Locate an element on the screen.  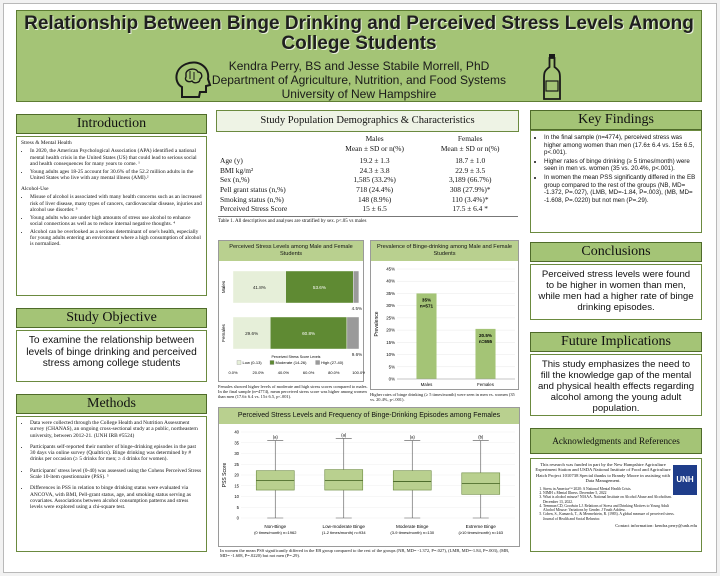
males-value: 15 ± 6.5 is located at coordinates (374, 209).